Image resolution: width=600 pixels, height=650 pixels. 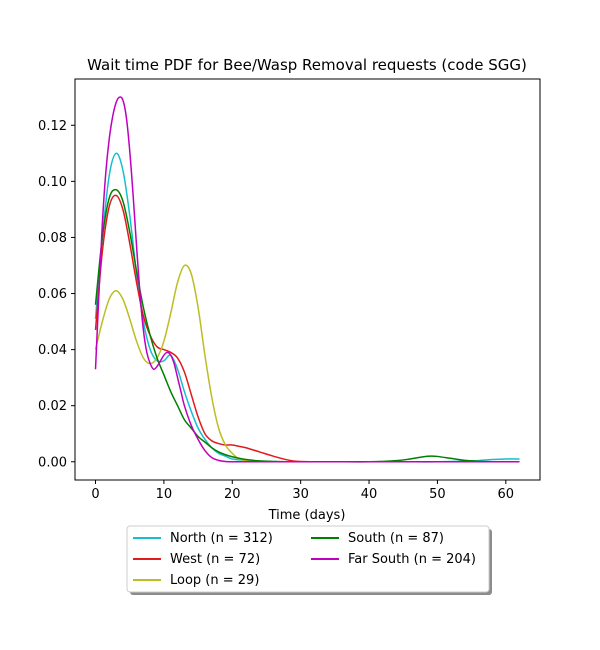 What do you see at coordinates (232, 494) in the screenshot?
I see `x-tick-label: 20` at bounding box center [232, 494].